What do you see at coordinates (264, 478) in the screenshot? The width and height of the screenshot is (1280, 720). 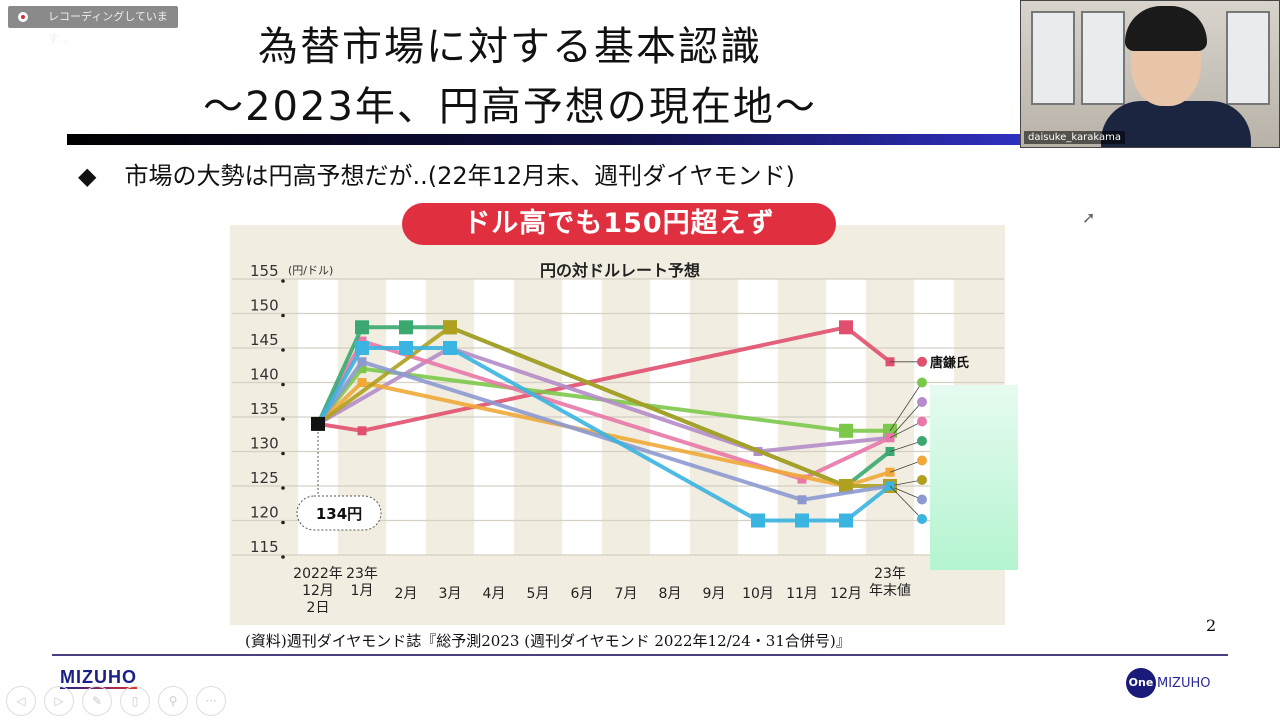 I see `y-tick-label: 125` at bounding box center [264, 478].